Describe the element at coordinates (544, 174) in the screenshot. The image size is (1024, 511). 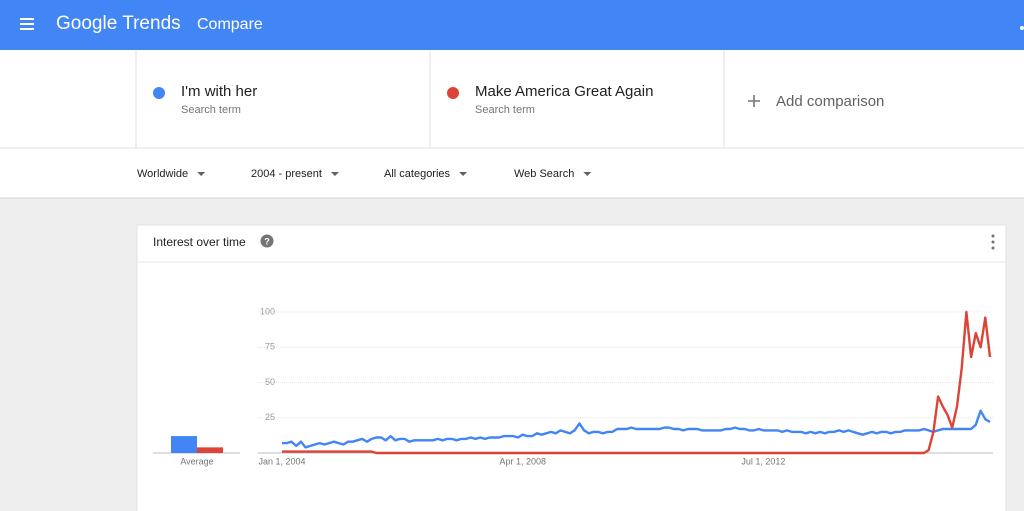
I see `filter-label: Web Search` at that location.